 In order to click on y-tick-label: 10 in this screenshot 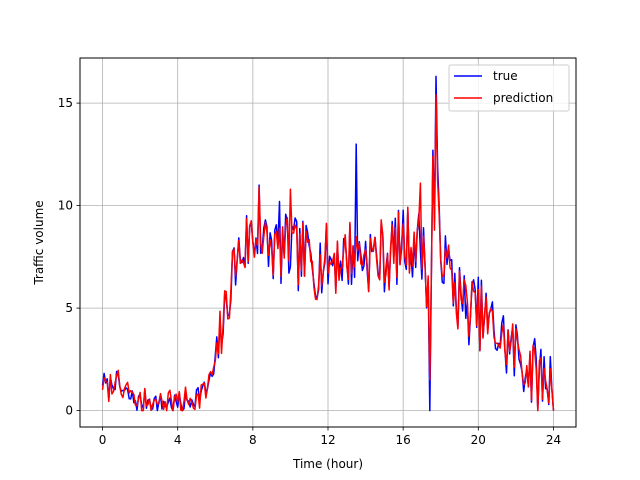, I will do `click(65, 206)`.